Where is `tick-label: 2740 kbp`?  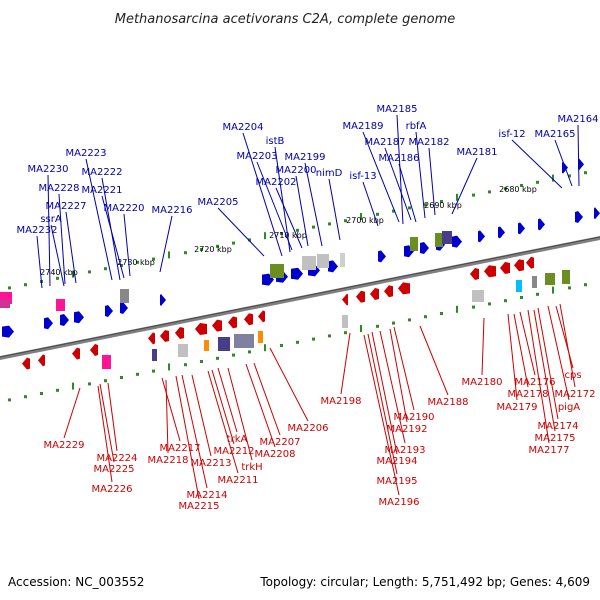 tick-label: 2740 kbp is located at coordinates (59, 272).